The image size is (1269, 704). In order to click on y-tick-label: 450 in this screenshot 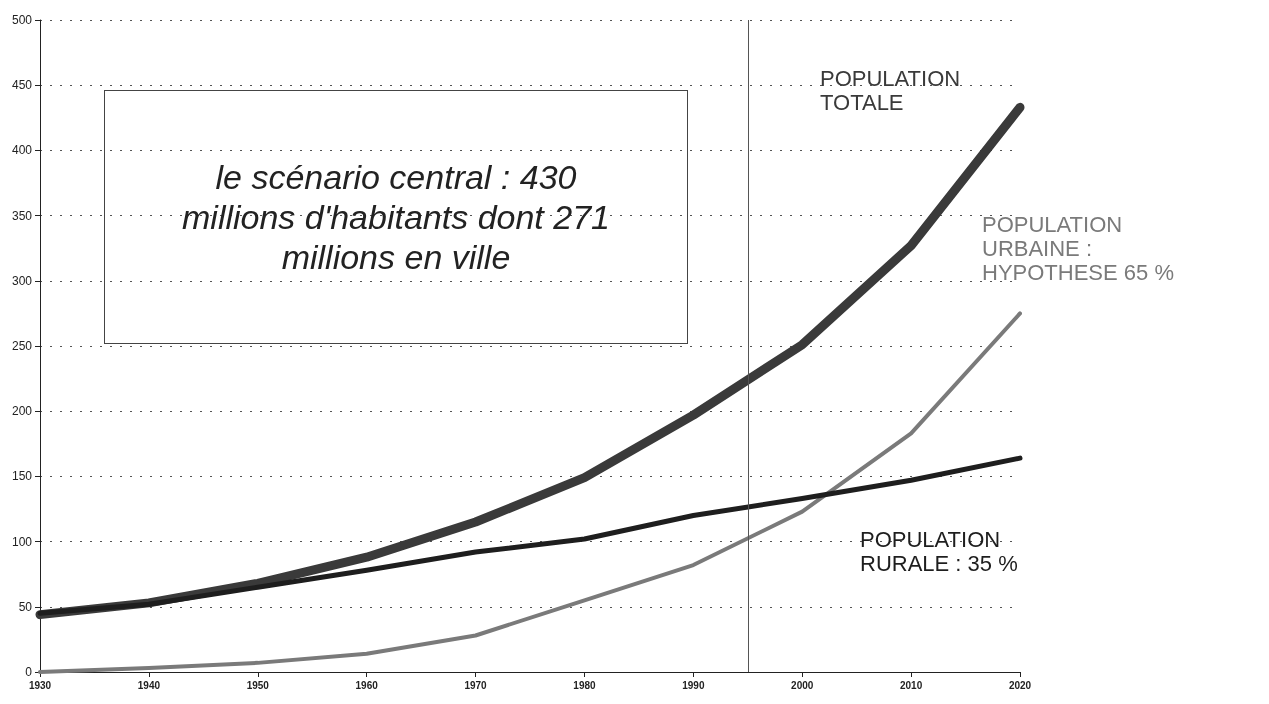, I will do `click(22, 85)`.